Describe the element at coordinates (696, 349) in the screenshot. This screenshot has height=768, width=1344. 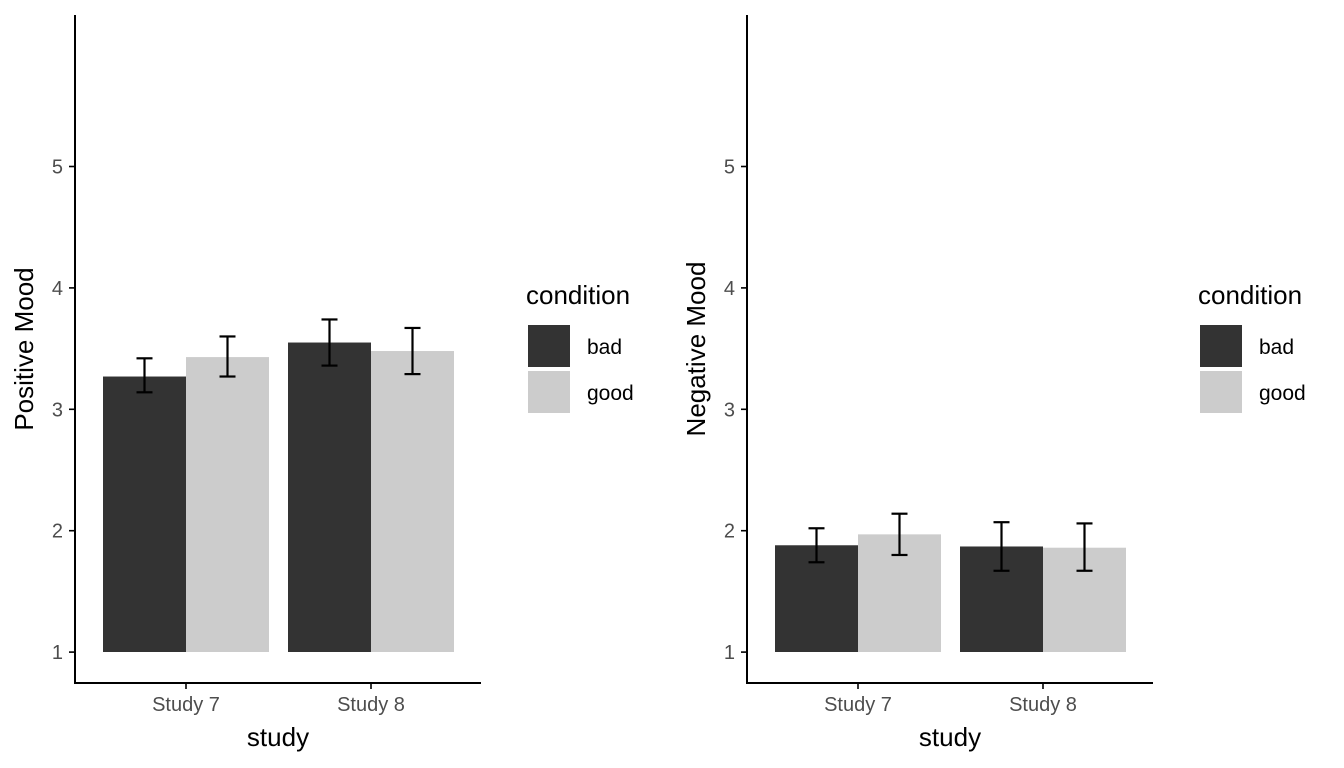
I see `y-axis-title: Negative Mood` at that location.